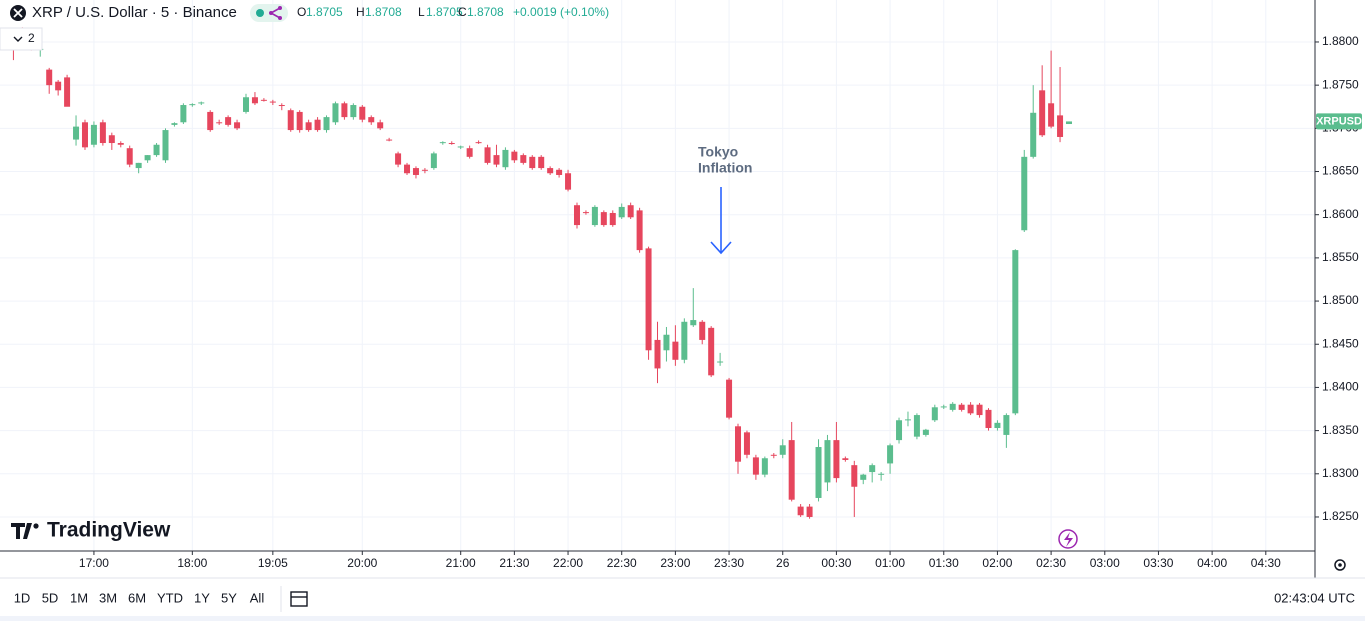 This screenshot has width=1365, height=621. Describe the element at coordinates (725, 168) in the screenshot. I see `annotation-text: Inflation` at that location.